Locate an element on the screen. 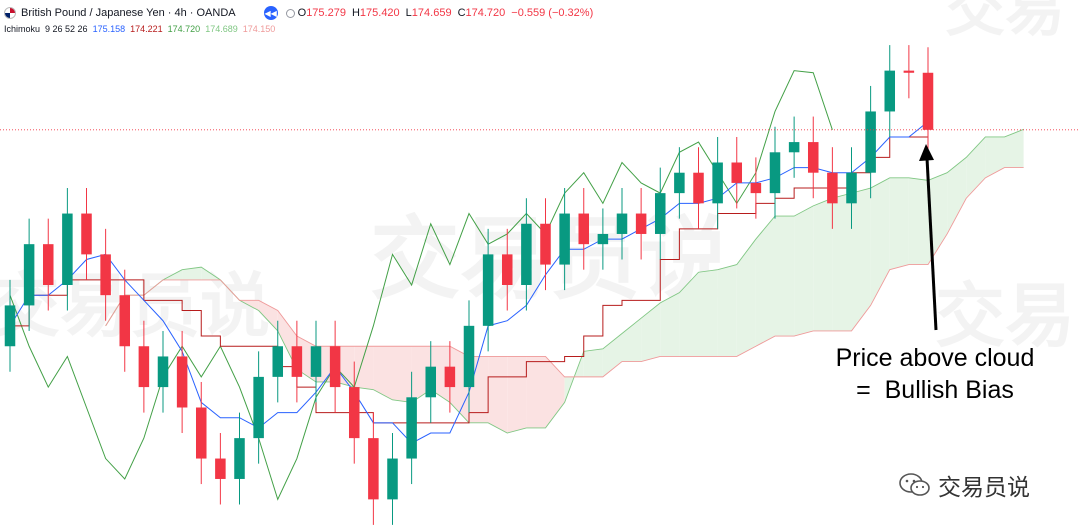 This screenshot has width=1080, height=532. annotation-arrow-shaft is located at coordinates (931, 244).